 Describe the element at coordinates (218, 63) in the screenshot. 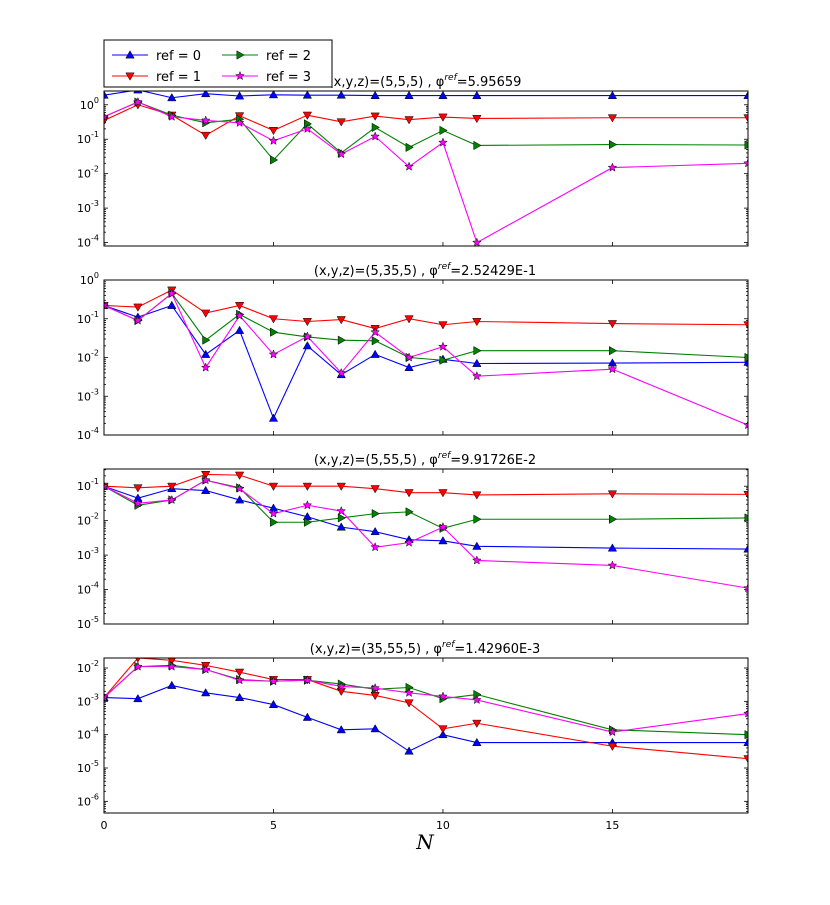

I see `chart-legend: ref = 0 ref = 1 ref = 2 ref = 3` at that location.